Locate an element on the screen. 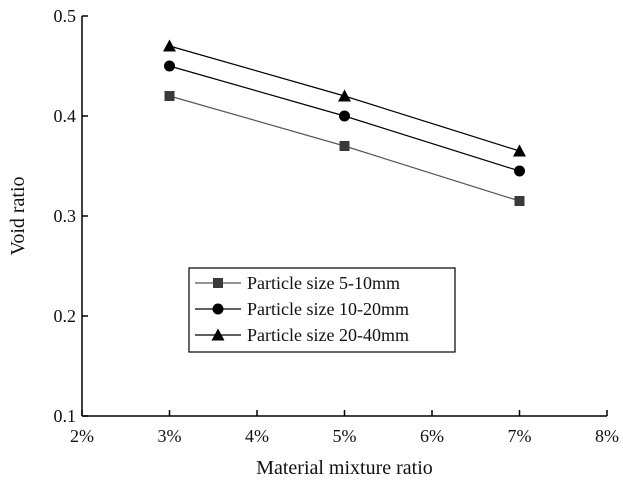 The height and width of the screenshot is (484, 623). x-tick-label: 5% is located at coordinates (345, 436).